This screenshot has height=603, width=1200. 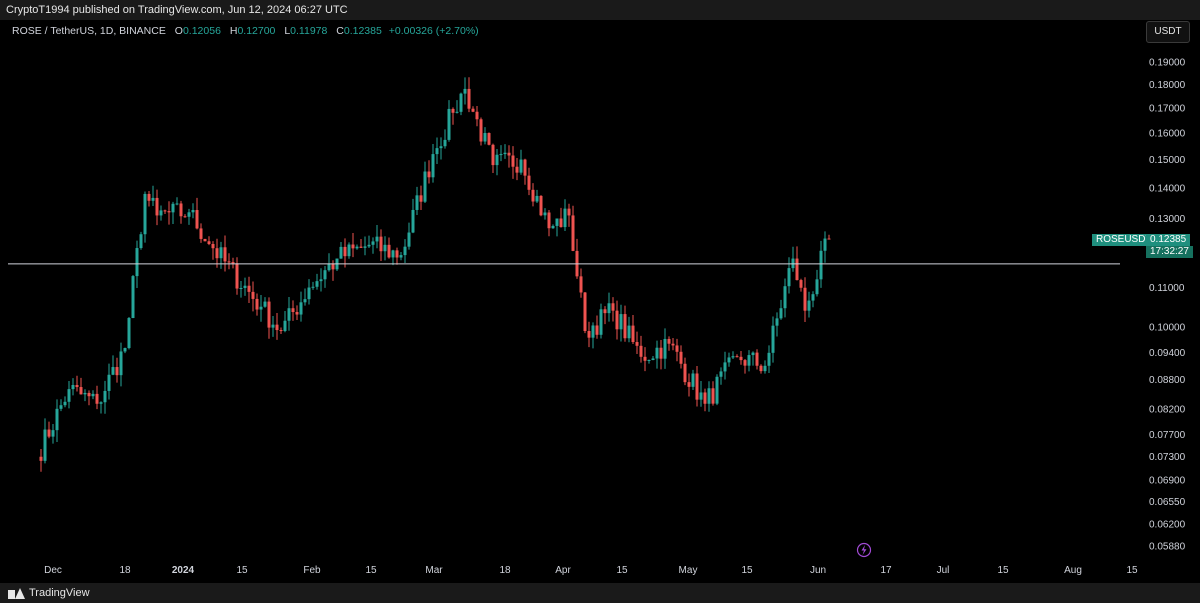 I want to click on y-axis-label: 0.09400, so click(x=1167, y=353).